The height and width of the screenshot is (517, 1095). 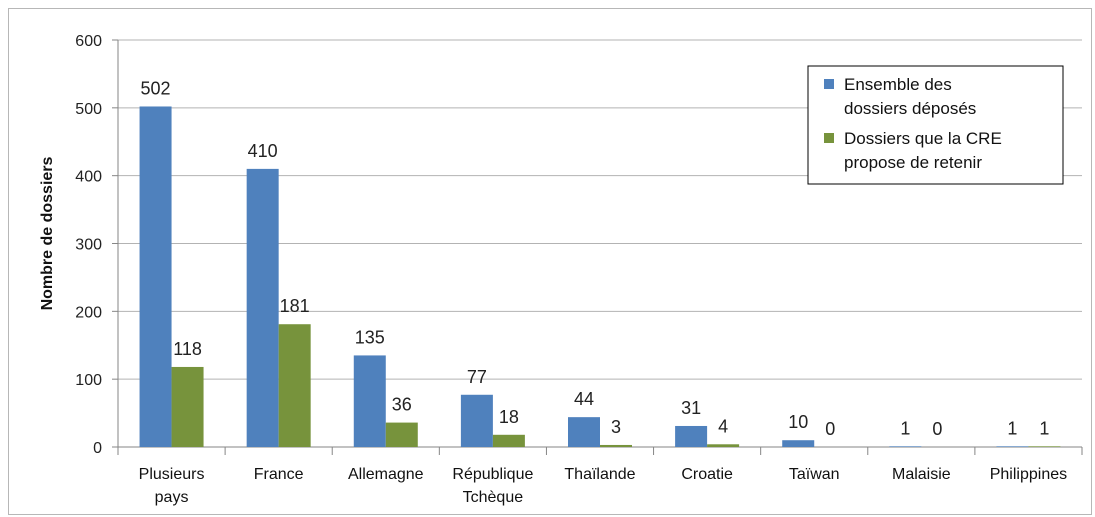 I want to click on x-category-label: Croatie, so click(x=707, y=474).